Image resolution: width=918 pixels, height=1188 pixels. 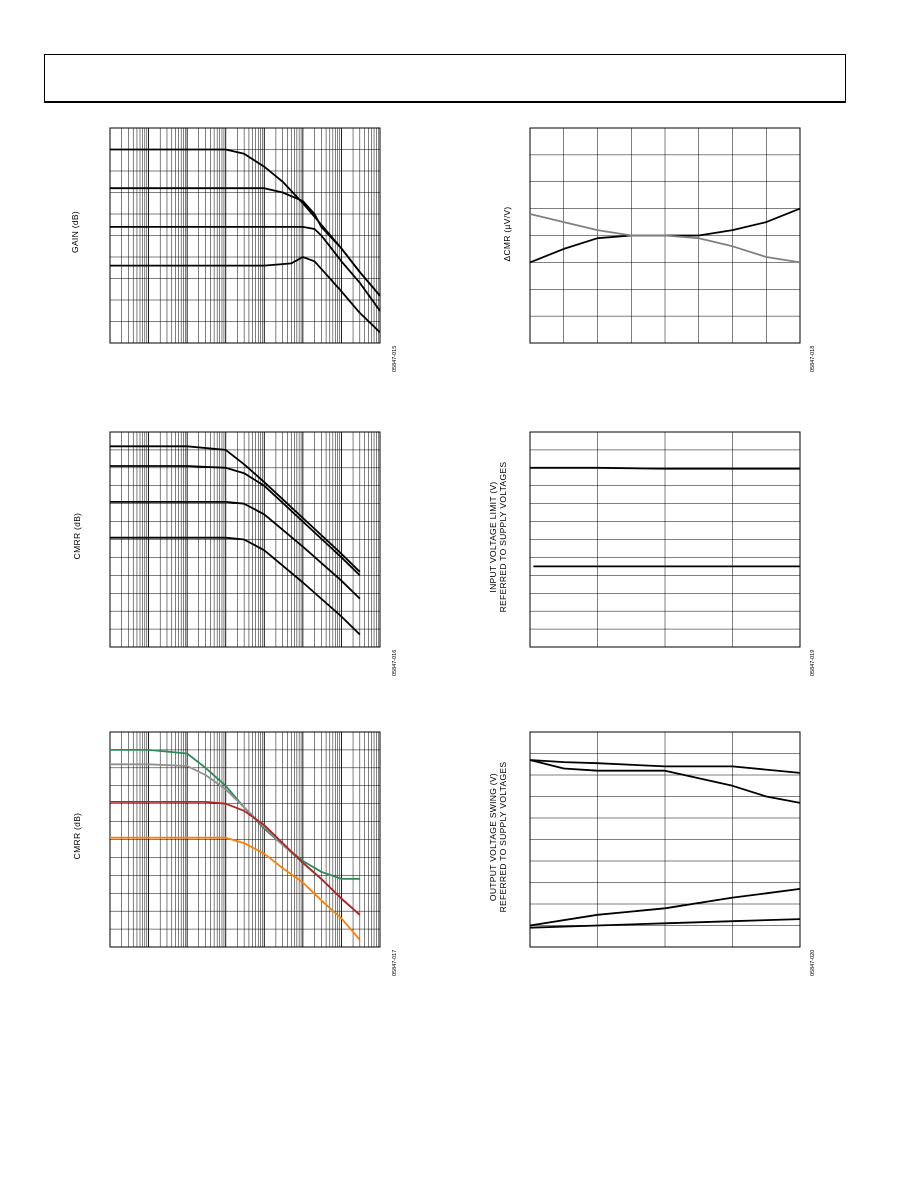 What do you see at coordinates (493, 837) in the screenshot?
I see `ylabel-output-line1: OUTPUT VOLTAGE SWING (V)` at bounding box center [493, 837].